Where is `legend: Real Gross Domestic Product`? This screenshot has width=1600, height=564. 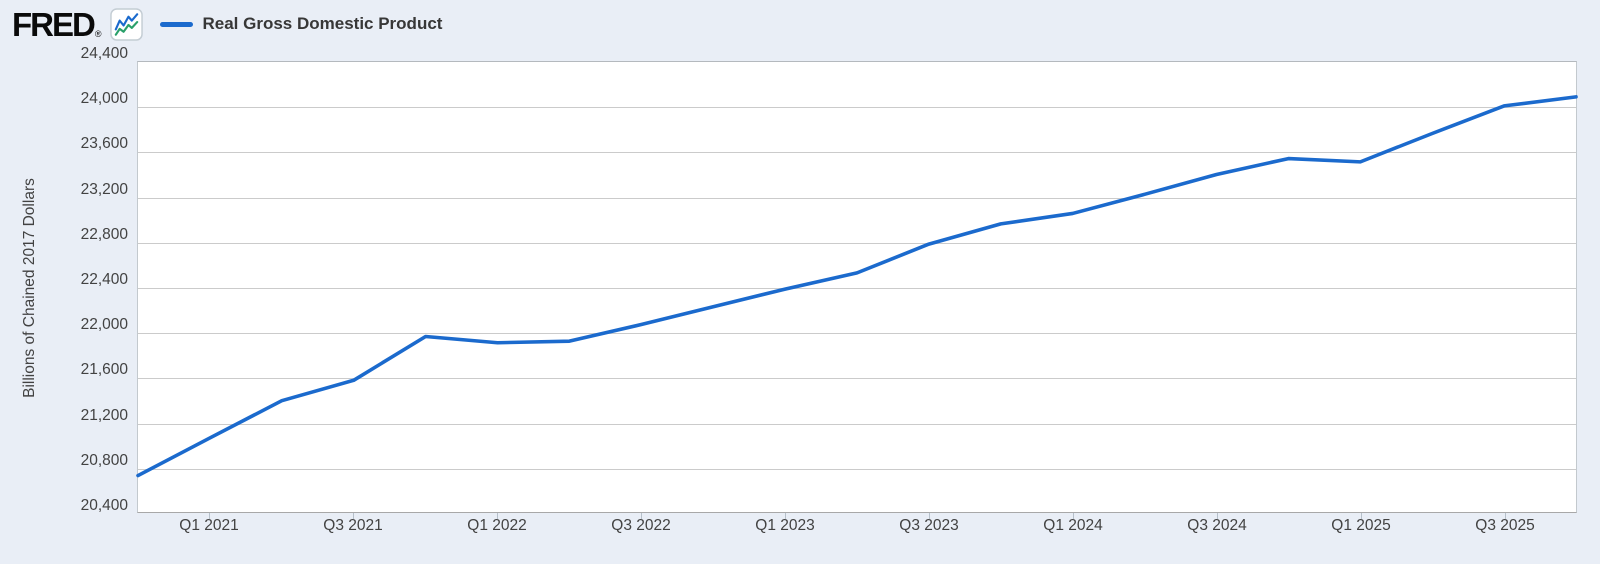 legend: Real Gross Domestic Product is located at coordinates (301, 24).